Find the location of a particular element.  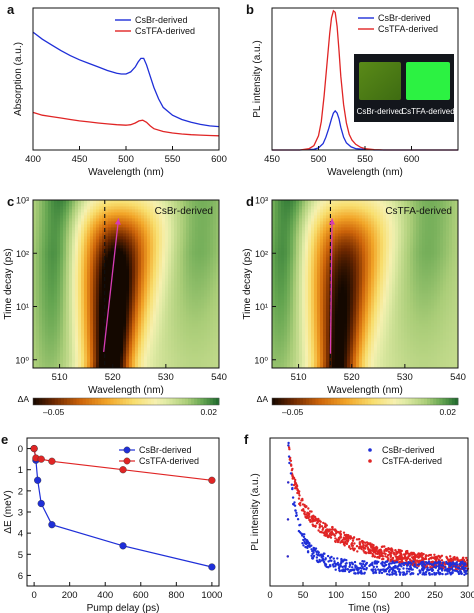

x-tick-label: 500 is located at coordinates (319, 159).